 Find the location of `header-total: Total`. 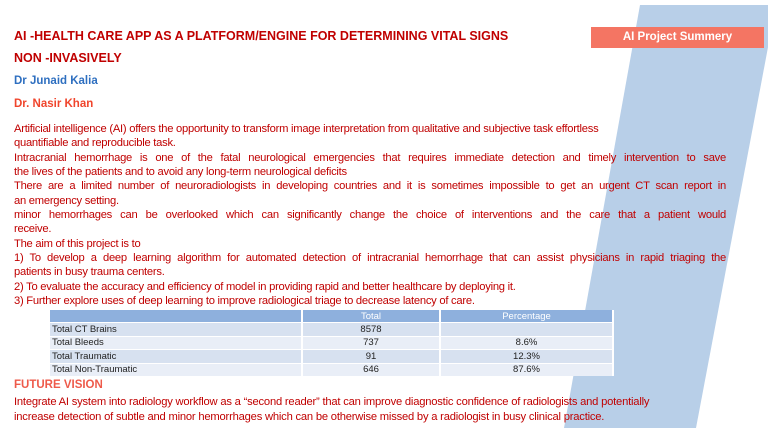

header-total: Total is located at coordinates (371, 316).